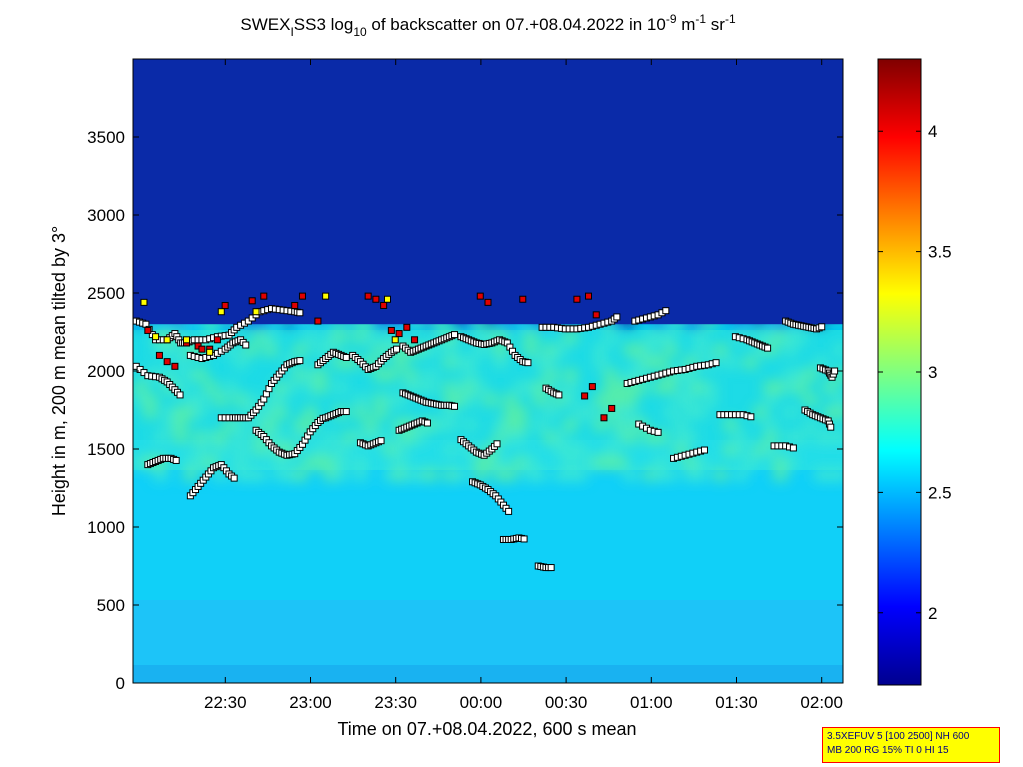 This screenshot has width=1023, height=767. I want to click on x-tick-label: 01:30, so click(736, 702).